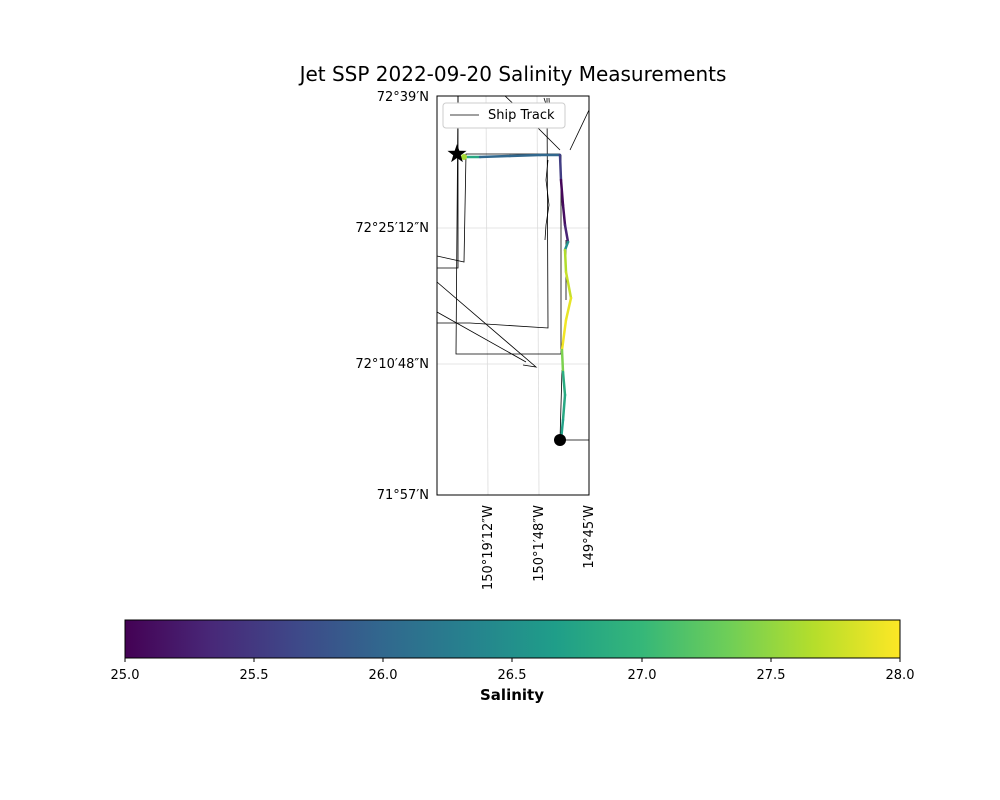 Image resolution: width=1000 pixels, height=800 pixels. What do you see at coordinates (488, 547) in the screenshot?
I see `lon-tick-label: 150°19′12″W` at bounding box center [488, 547].